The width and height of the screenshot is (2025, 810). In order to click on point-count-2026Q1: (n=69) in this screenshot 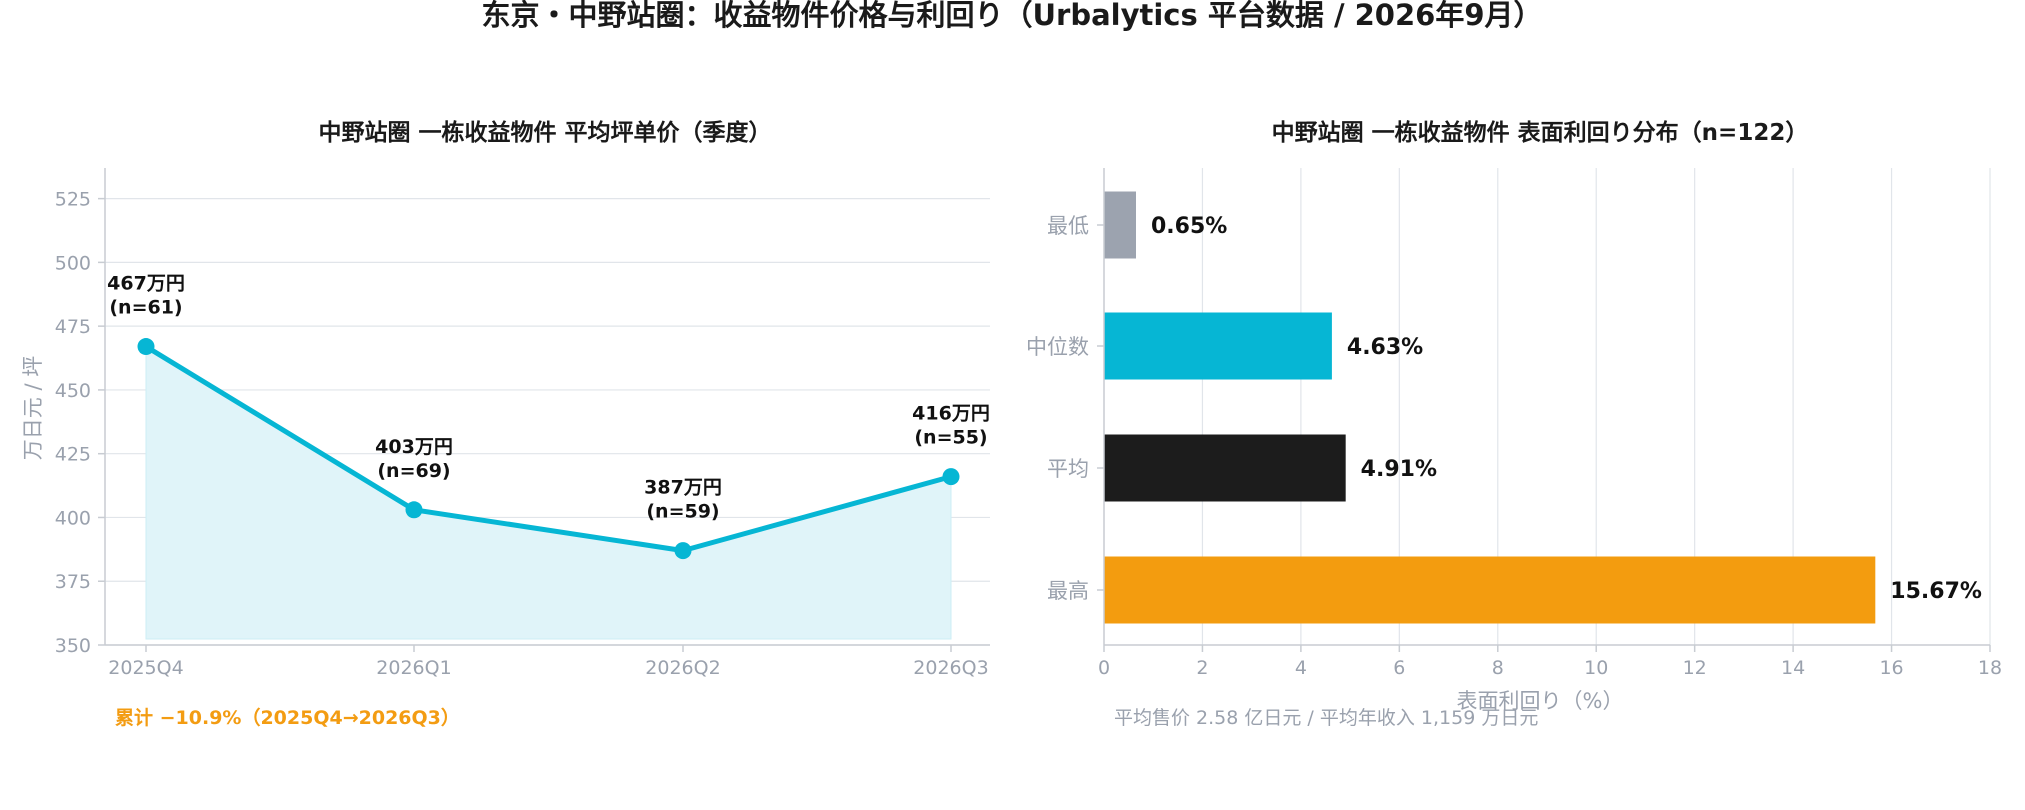, I will do `click(413, 471)`.